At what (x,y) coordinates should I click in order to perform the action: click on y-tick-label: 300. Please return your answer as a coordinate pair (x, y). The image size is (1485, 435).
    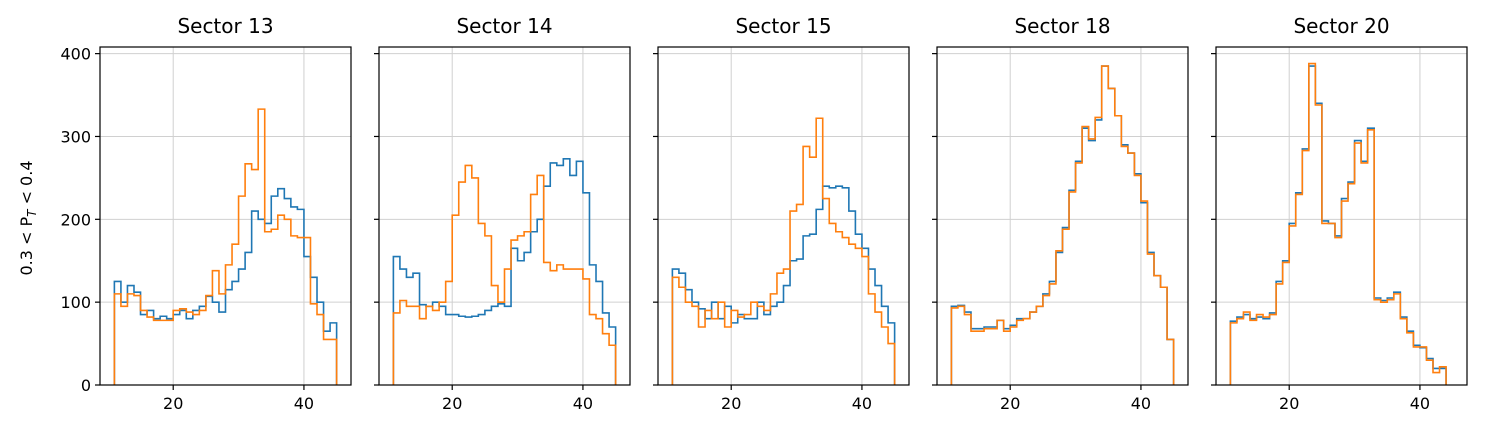
    Looking at the image, I should click on (75, 136).